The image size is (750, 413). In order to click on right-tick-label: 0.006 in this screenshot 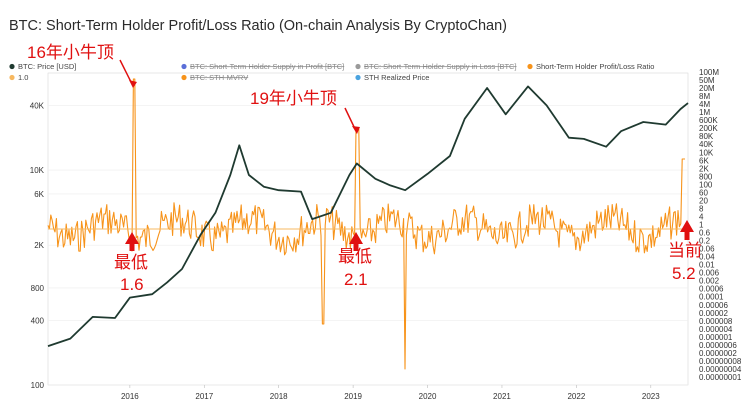, I will do `click(709, 273)`.